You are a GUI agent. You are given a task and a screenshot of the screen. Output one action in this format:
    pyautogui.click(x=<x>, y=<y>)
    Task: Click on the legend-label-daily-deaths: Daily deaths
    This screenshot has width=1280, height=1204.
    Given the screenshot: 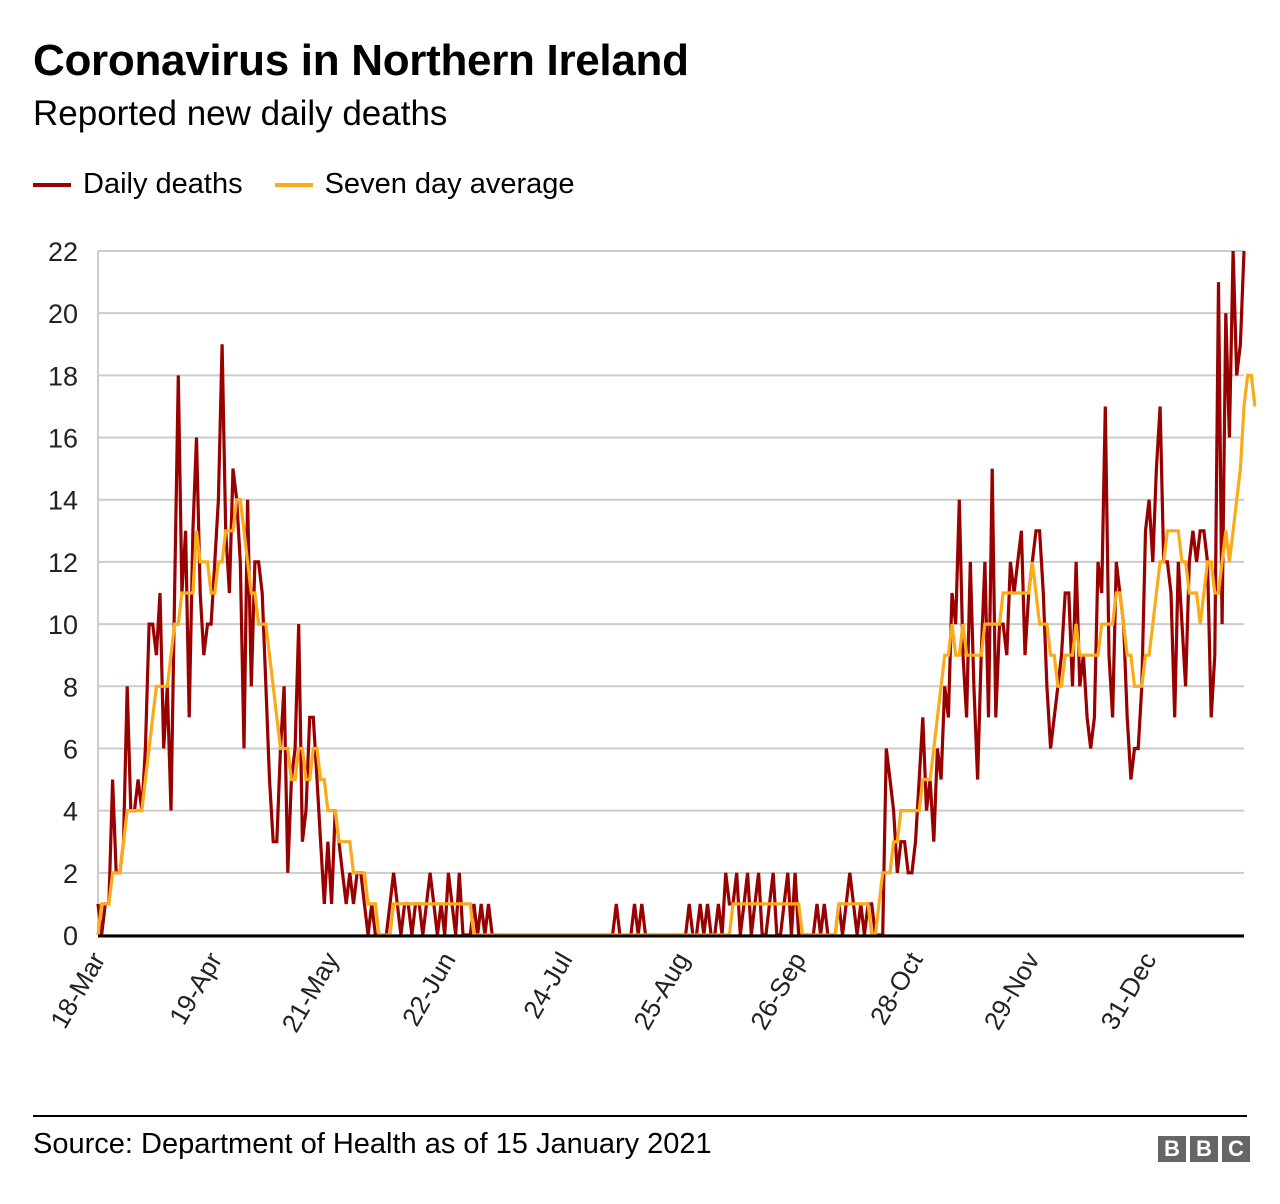 What is the action you would take?
    pyautogui.click(x=163, y=184)
    